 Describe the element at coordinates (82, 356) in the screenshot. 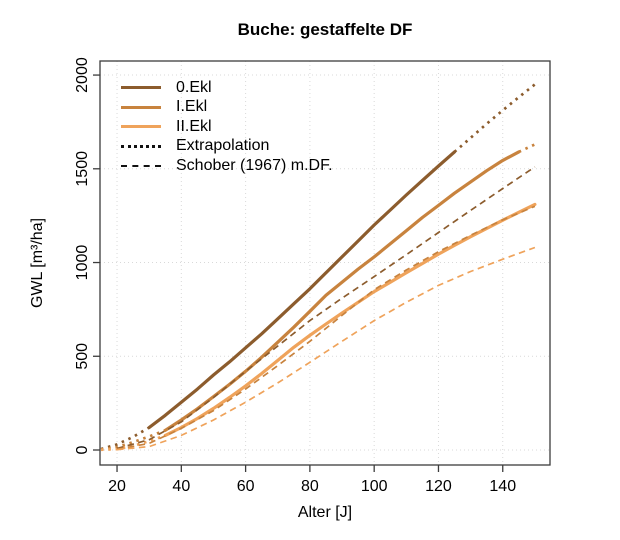

I see `y-tick-label: 500` at that location.